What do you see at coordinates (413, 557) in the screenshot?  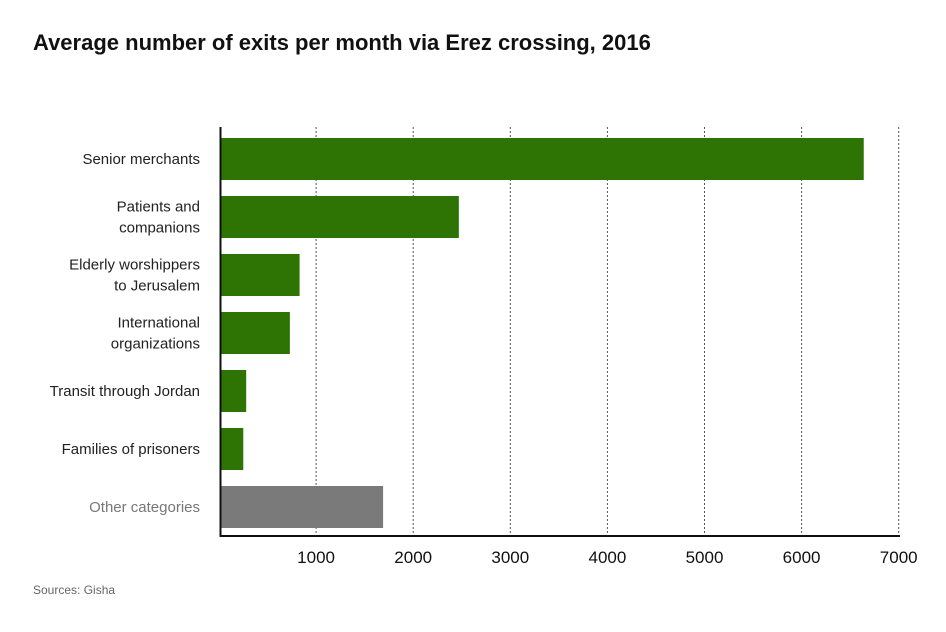 I see `x-tick-label: 2000` at bounding box center [413, 557].